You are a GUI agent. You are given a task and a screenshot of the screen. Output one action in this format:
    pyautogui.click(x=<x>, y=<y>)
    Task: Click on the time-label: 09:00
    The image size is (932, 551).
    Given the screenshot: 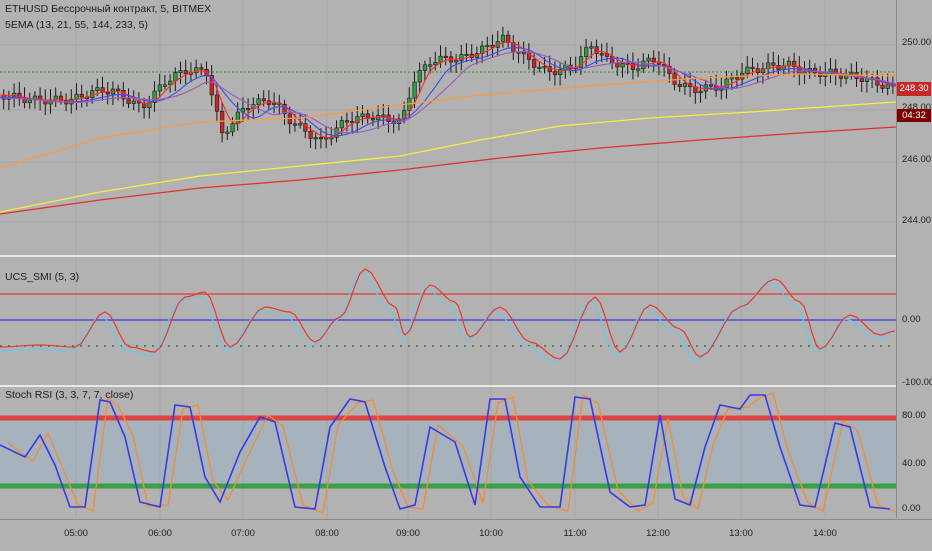 What is the action you would take?
    pyautogui.click(x=408, y=533)
    